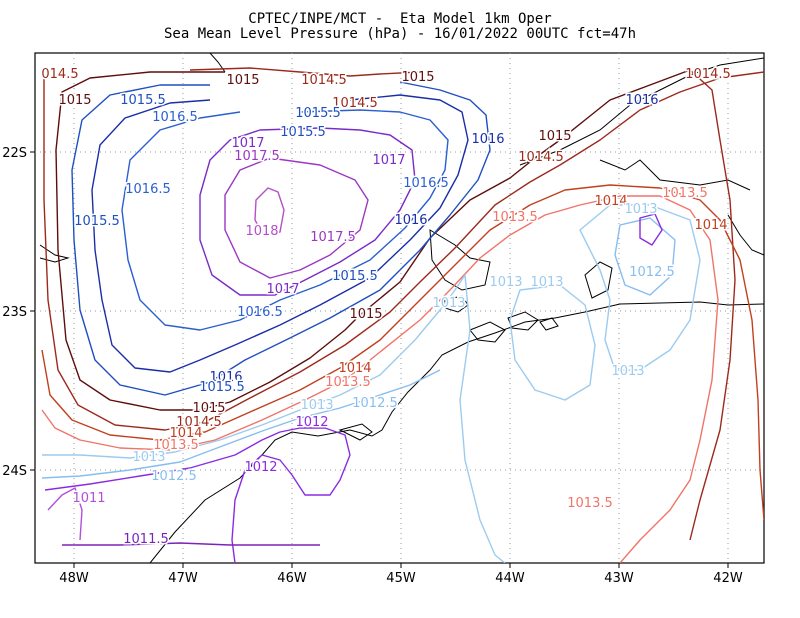 The width and height of the screenshot is (800, 618). Describe the element at coordinates (712, 305) in the screenshot. I see `isobar-1014.5-east` at that location.